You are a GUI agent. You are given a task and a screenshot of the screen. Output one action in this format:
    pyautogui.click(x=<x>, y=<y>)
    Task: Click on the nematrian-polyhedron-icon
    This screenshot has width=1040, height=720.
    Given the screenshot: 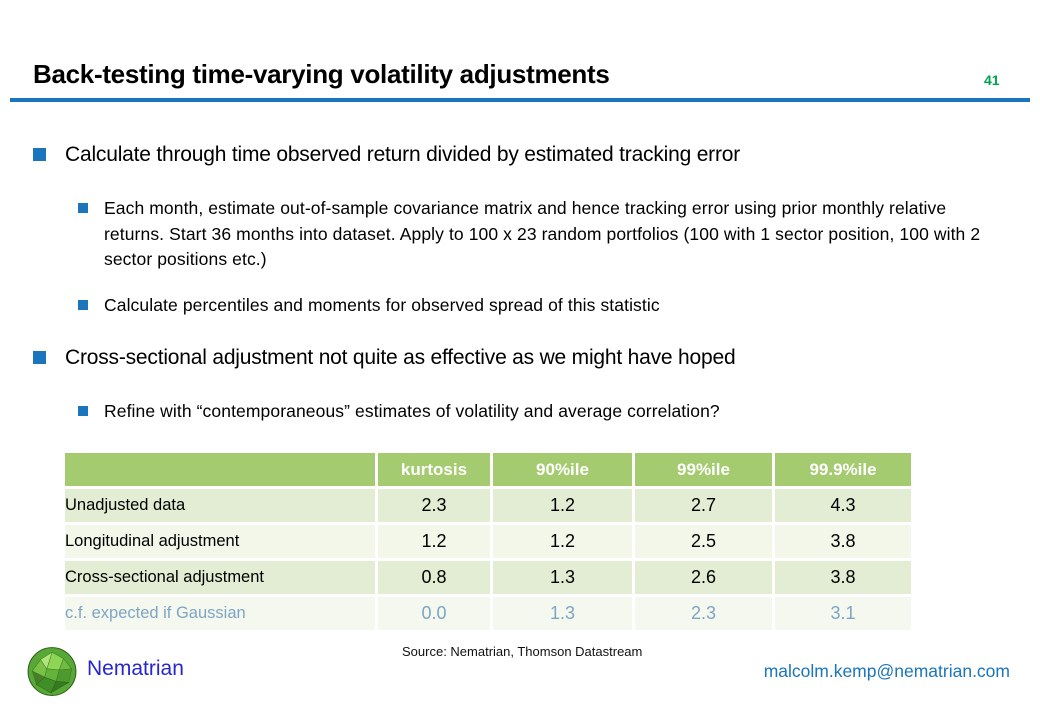 What is the action you would take?
    pyautogui.click(x=52, y=671)
    